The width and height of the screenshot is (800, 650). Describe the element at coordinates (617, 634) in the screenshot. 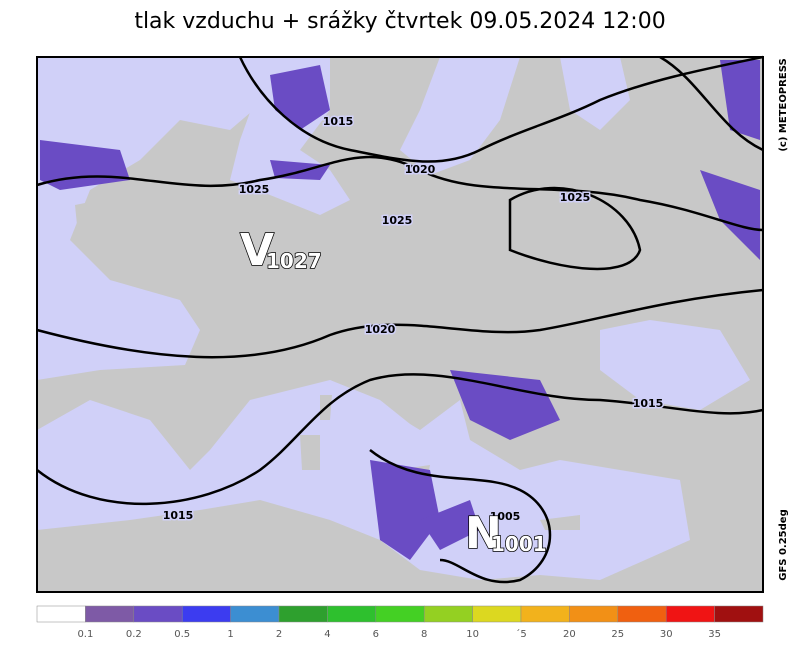

I see `legend-label: 25` at that location.